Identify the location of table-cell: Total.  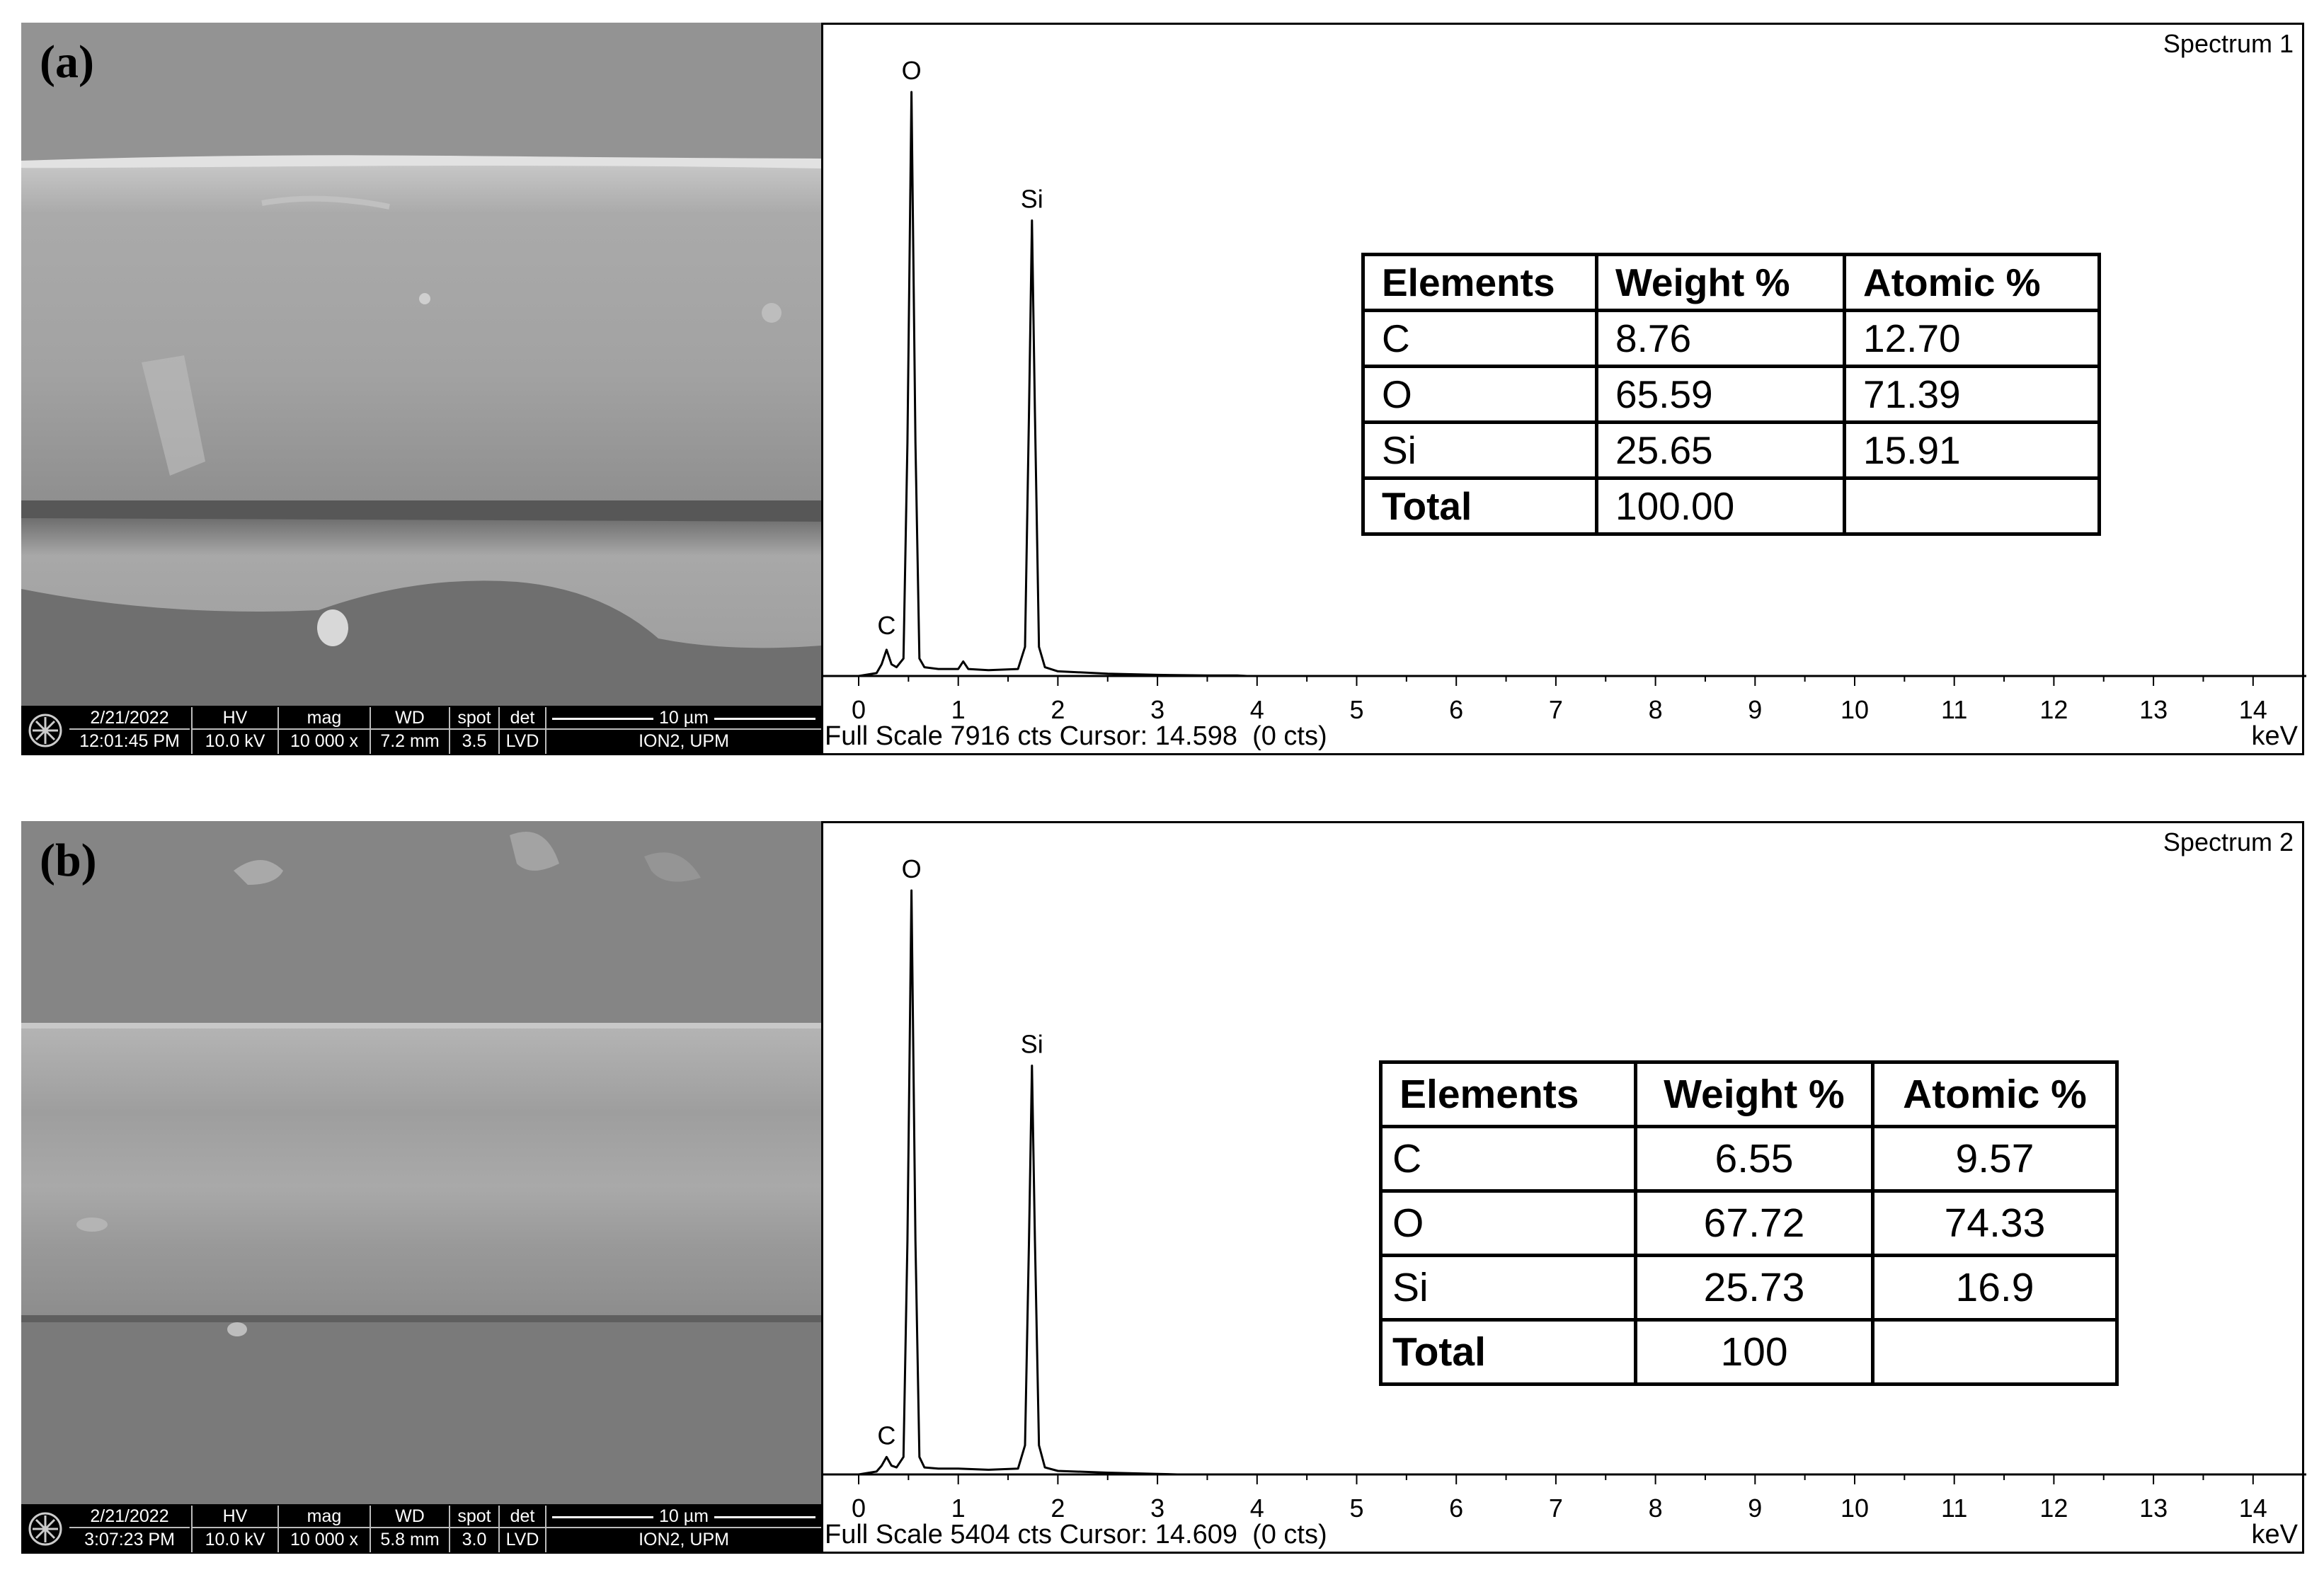
(1508, 1352).